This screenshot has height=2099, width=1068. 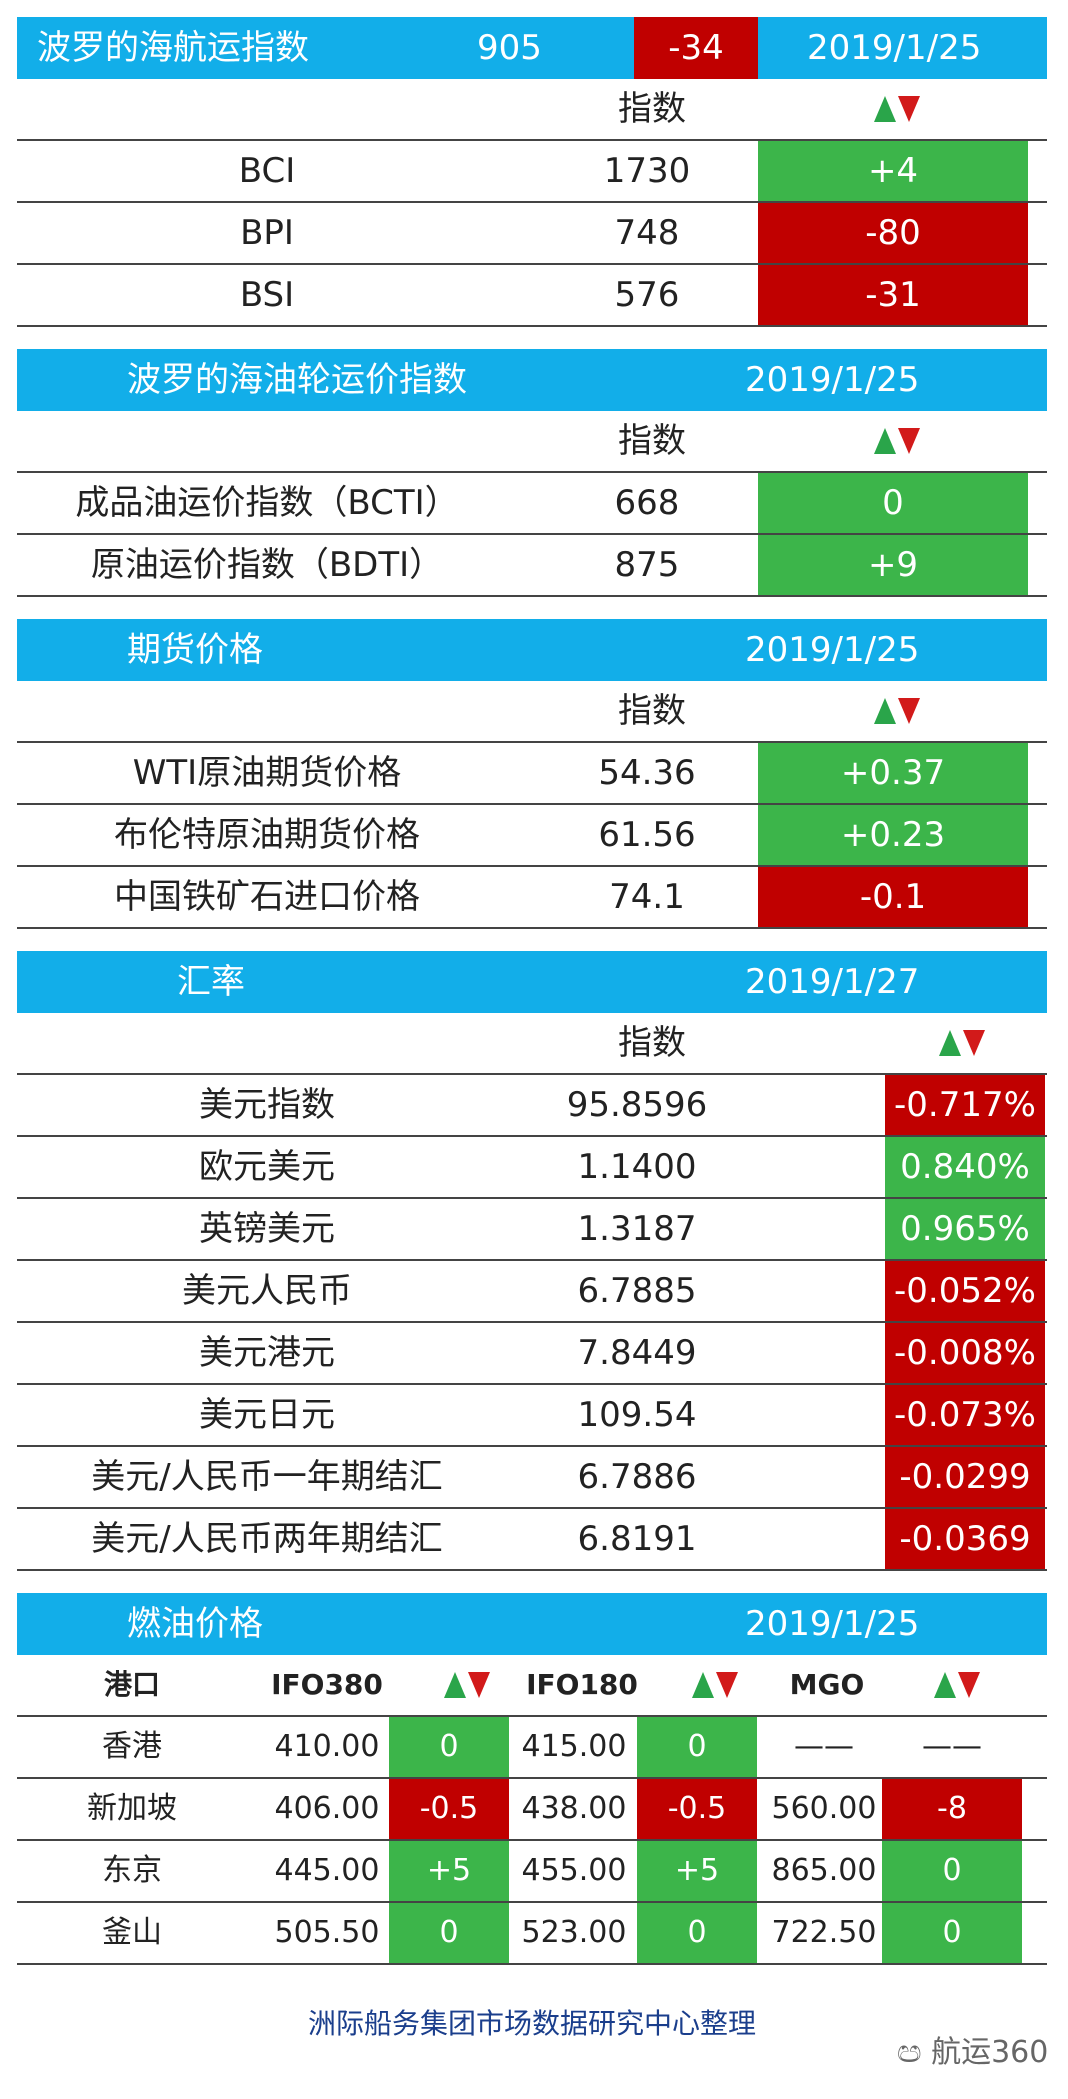 What do you see at coordinates (532, 442) in the screenshot?
I see `tanker-column-header: 指数` at bounding box center [532, 442].